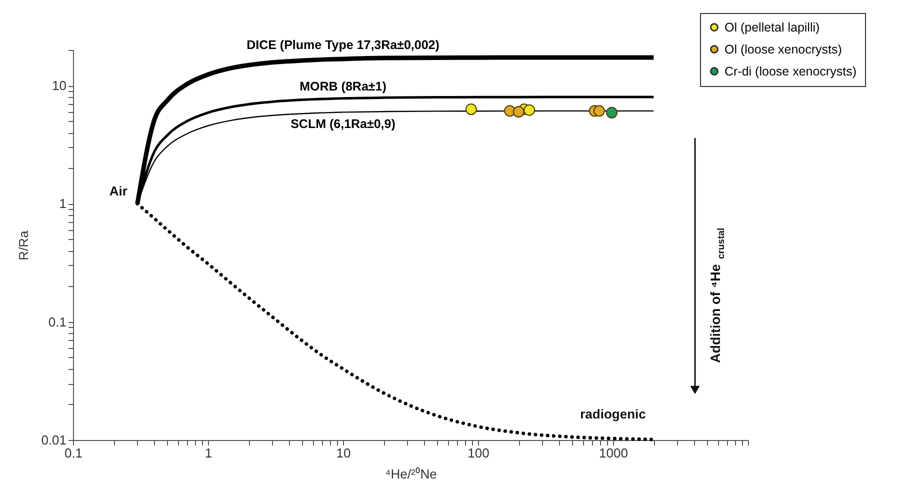 The image size is (920, 504). Describe the element at coordinates (24, 245) in the screenshot. I see `y-axis-title: R/Ra` at that location.